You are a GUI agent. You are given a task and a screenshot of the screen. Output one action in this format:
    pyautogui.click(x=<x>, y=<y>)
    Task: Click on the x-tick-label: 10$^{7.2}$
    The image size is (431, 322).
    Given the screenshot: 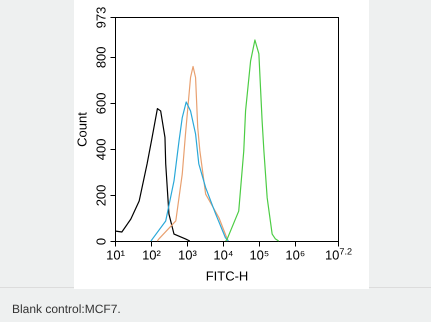 What is the action you would take?
    pyautogui.click(x=338, y=254)
    